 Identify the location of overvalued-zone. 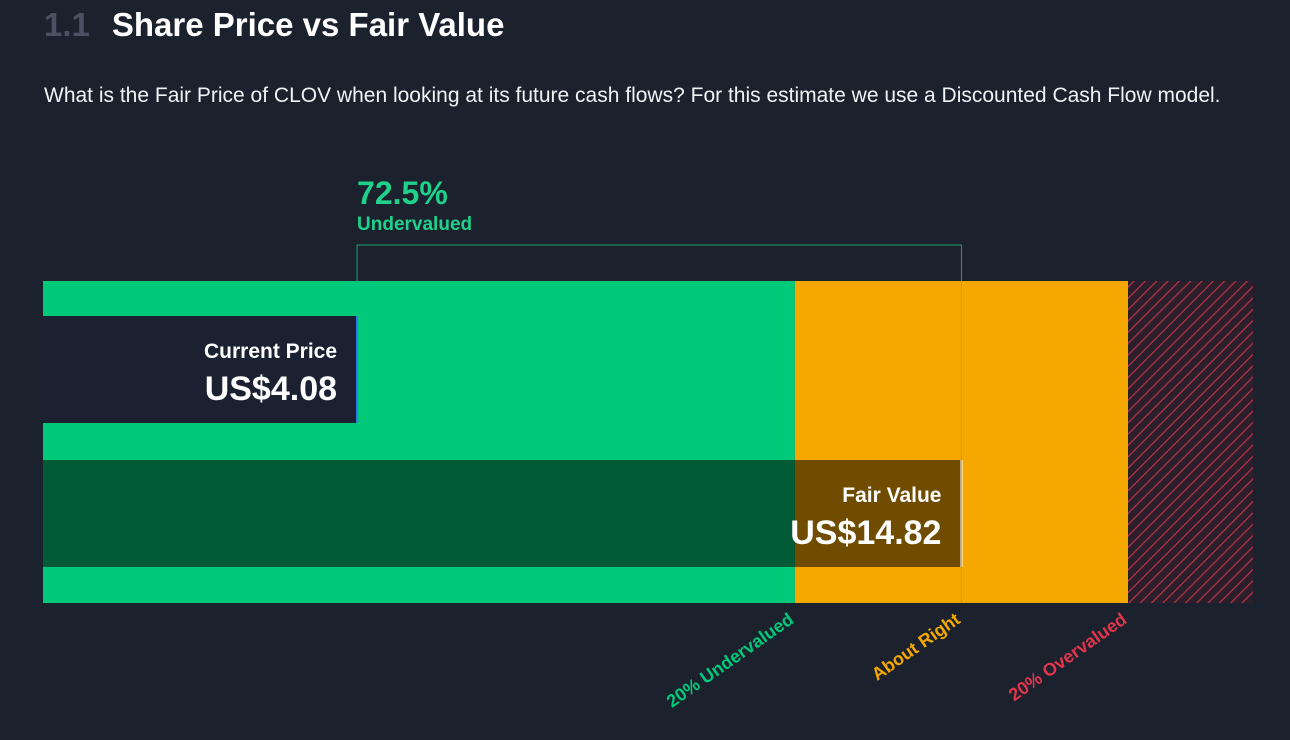
(1190, 442).